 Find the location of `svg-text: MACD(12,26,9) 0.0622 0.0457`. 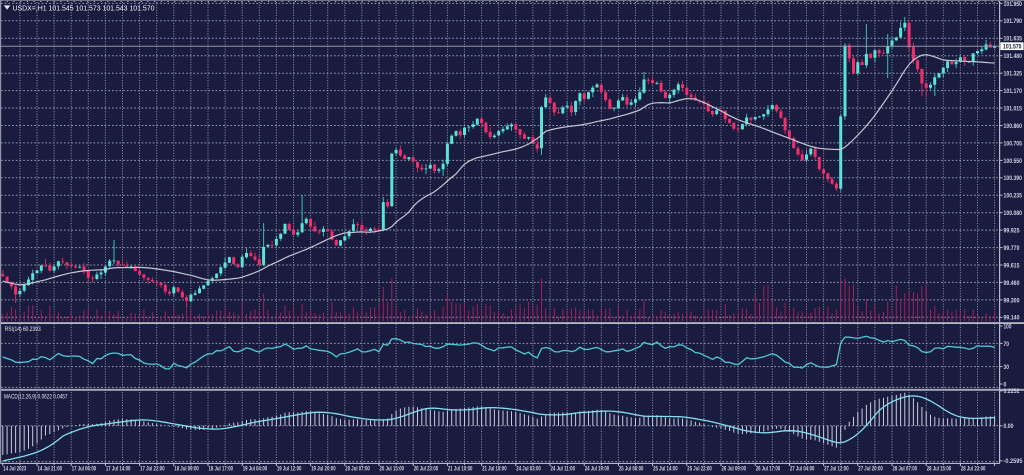

svg-text: MACD(12,26,9) 0.0622 0.0457 is located at coordinates (36, 397).